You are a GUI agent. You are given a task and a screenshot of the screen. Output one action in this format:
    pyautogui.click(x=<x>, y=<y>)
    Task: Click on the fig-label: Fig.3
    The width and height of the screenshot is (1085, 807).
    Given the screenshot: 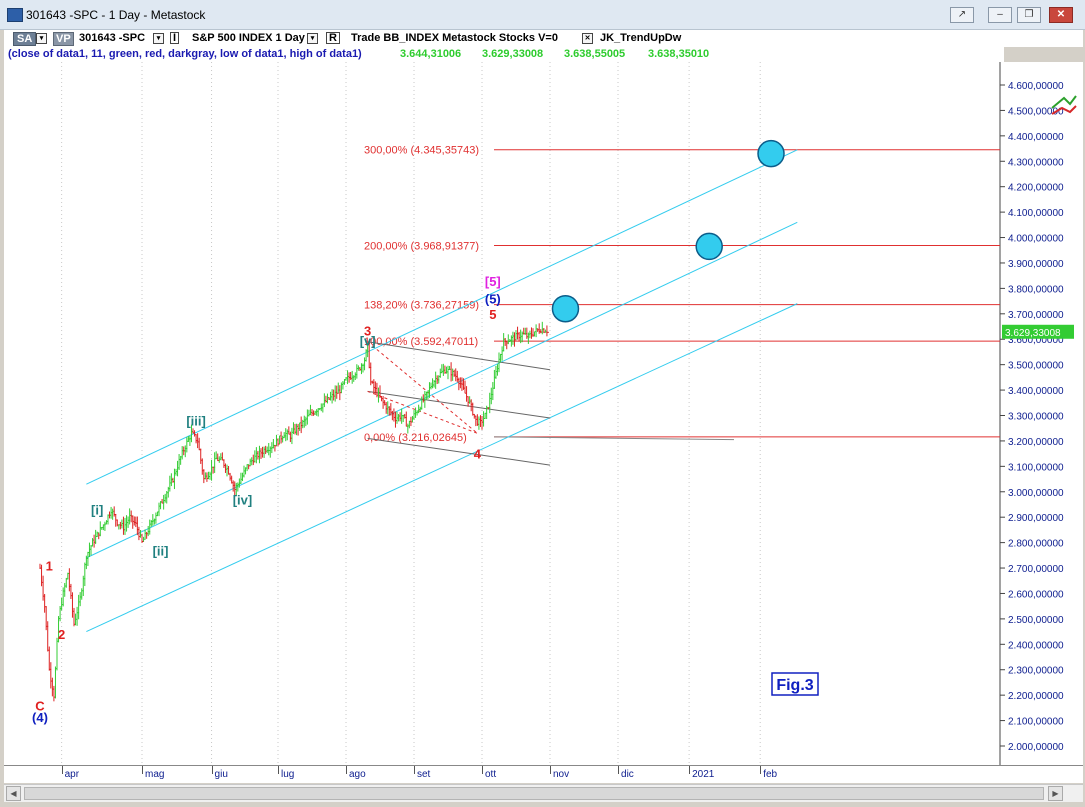 What is the action you would take?
    pyautogui.click(x=794, y=685)
    